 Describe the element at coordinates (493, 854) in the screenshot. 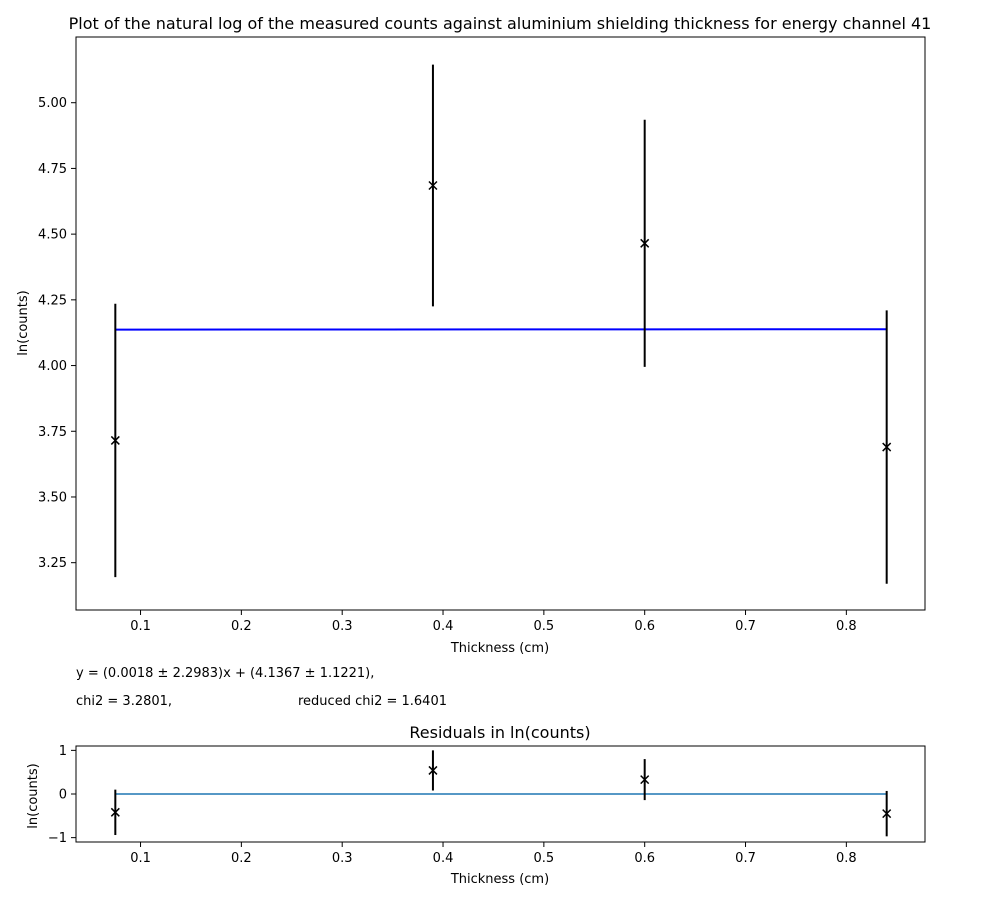

I see `residual-plot-x-ticks: 0.1 0.2 0.3 0.4 0.5 0.6 0.7 0.8` at that location.